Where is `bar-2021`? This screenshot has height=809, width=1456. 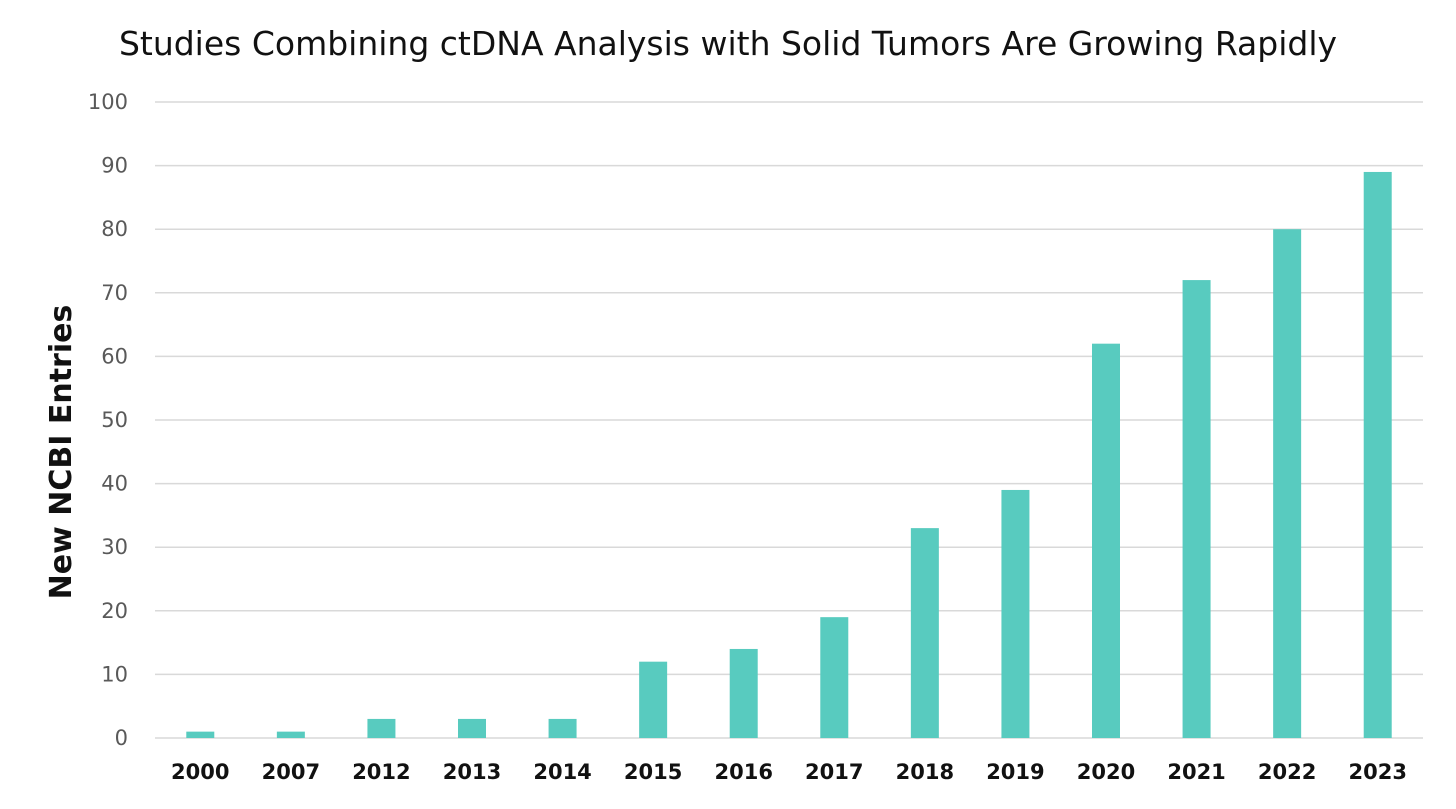 bar-2021 is located at coordinates (1196, 509).